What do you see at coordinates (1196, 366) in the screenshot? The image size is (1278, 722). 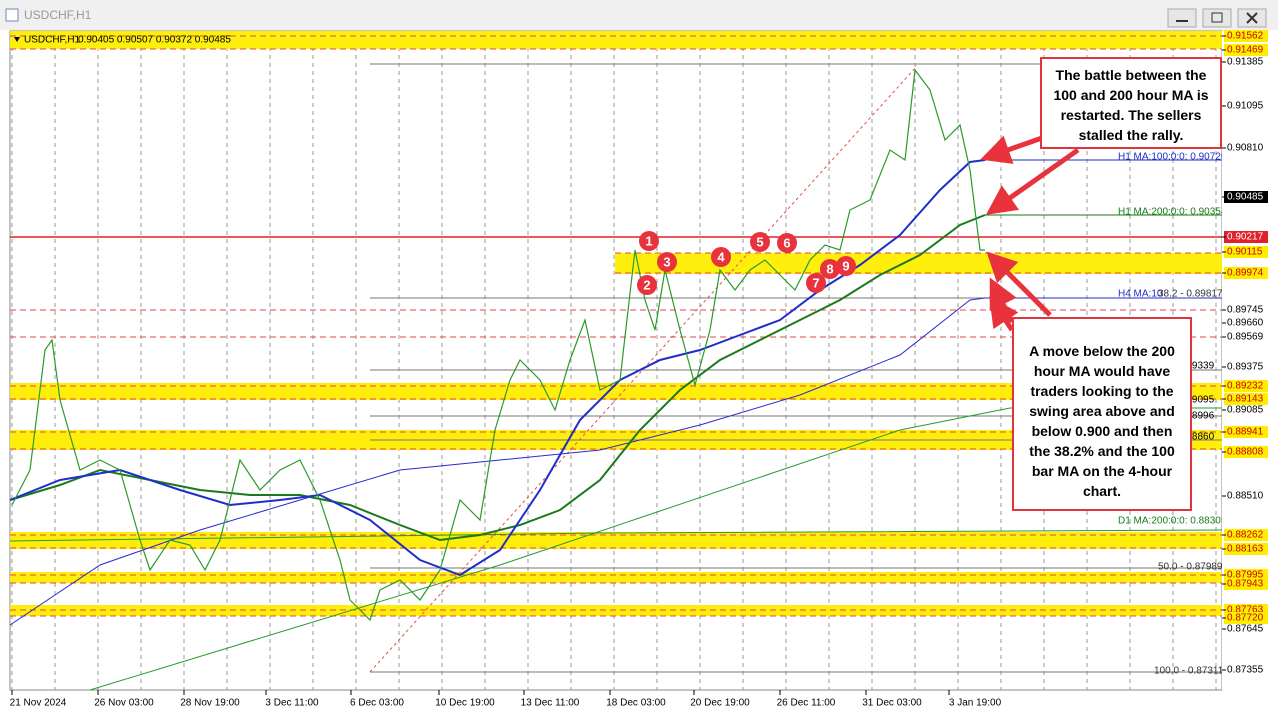 I see `level-label: 0.89339` at bounding box center [1196, 366].